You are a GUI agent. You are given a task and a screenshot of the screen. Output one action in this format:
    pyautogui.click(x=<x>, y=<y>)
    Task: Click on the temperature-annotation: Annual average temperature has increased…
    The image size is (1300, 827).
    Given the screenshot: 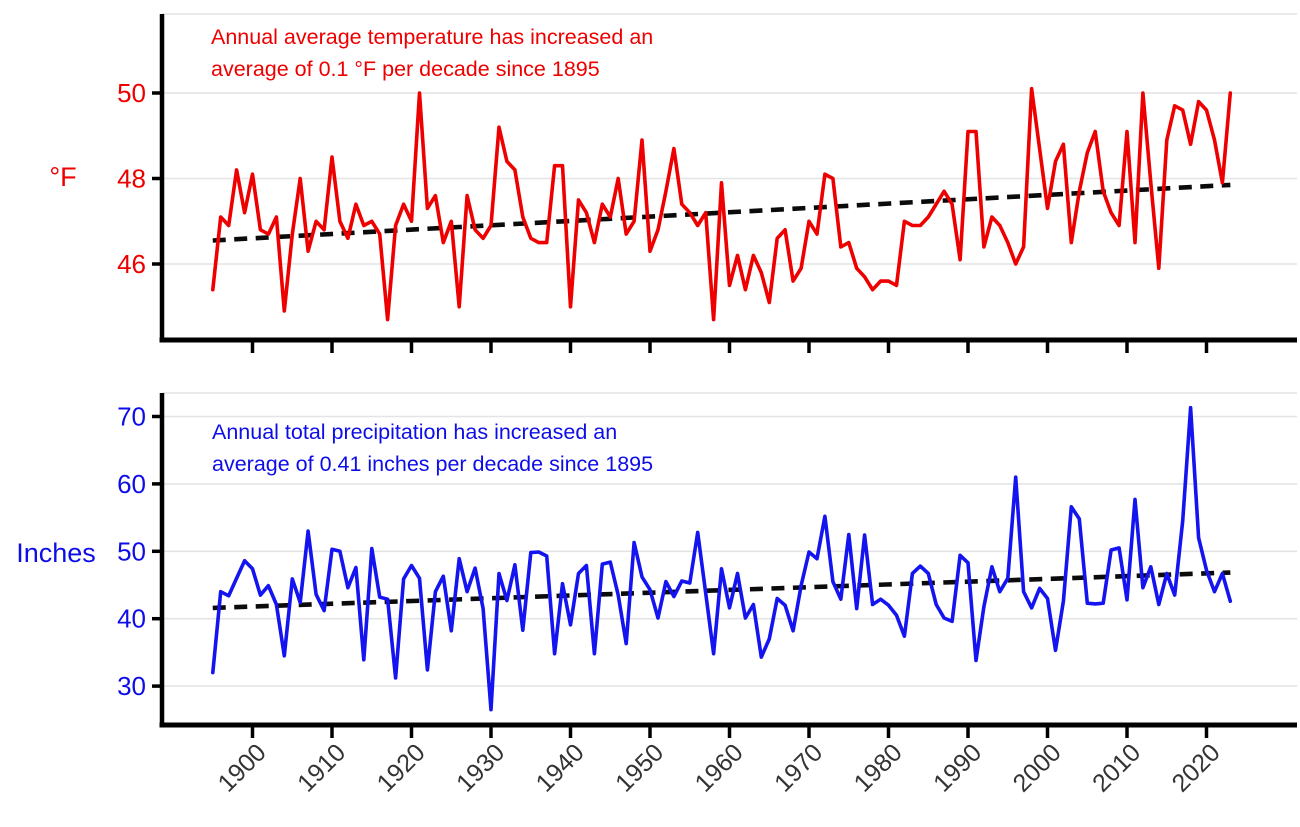 What is the action you would take?
    pyautogui.click(x=432, y=53)
    